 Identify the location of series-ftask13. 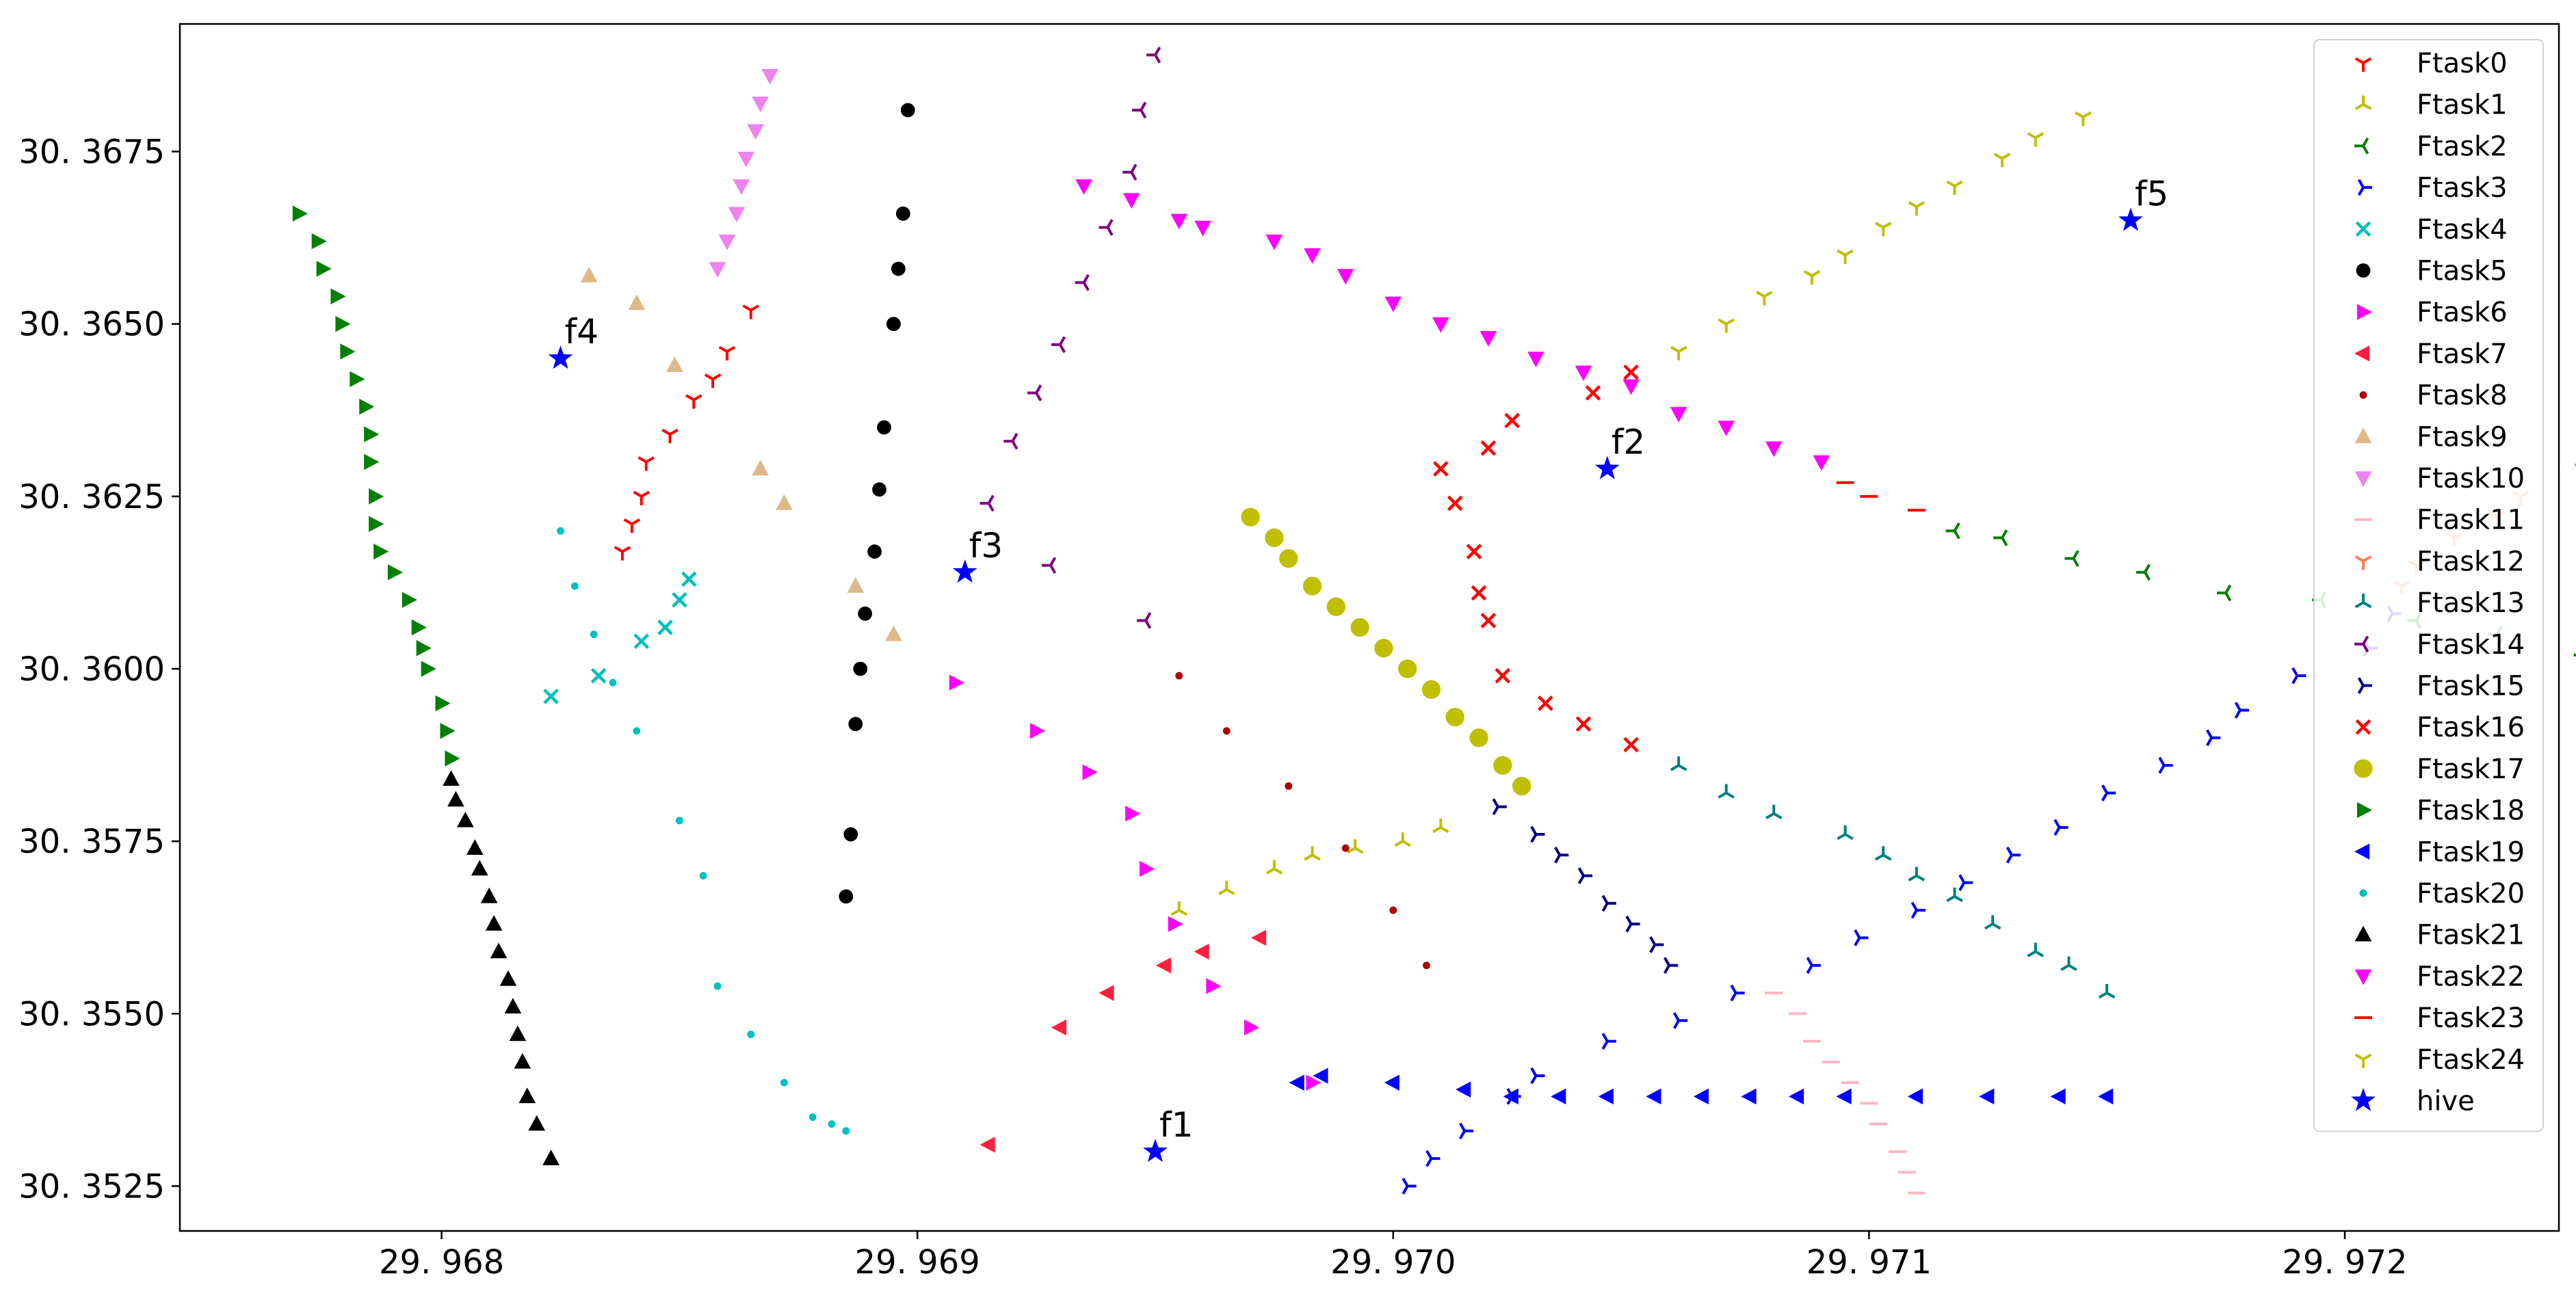
(1893, 878).